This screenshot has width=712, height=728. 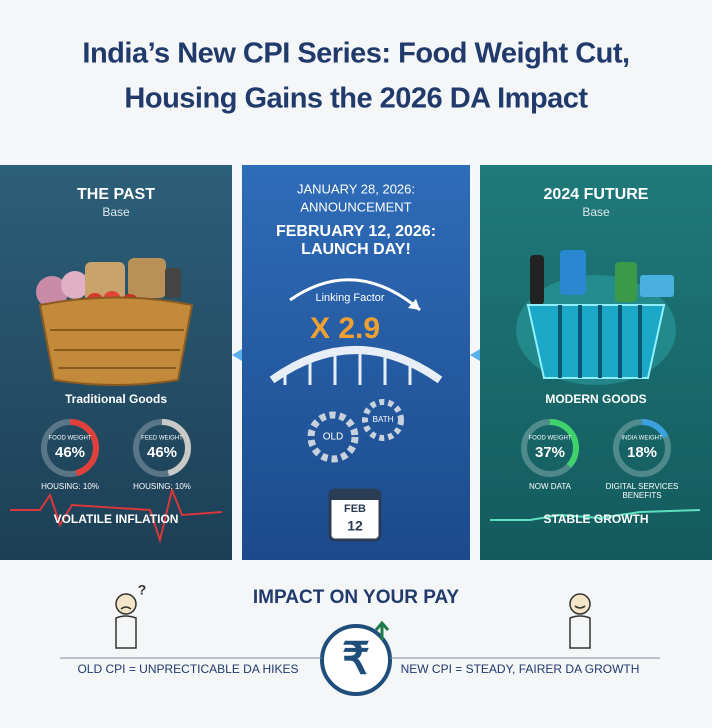 What do you see at coordinates (355, 509) in the screenshot?
I see `calendar-month: FEB` at bounding box center [355, 509].